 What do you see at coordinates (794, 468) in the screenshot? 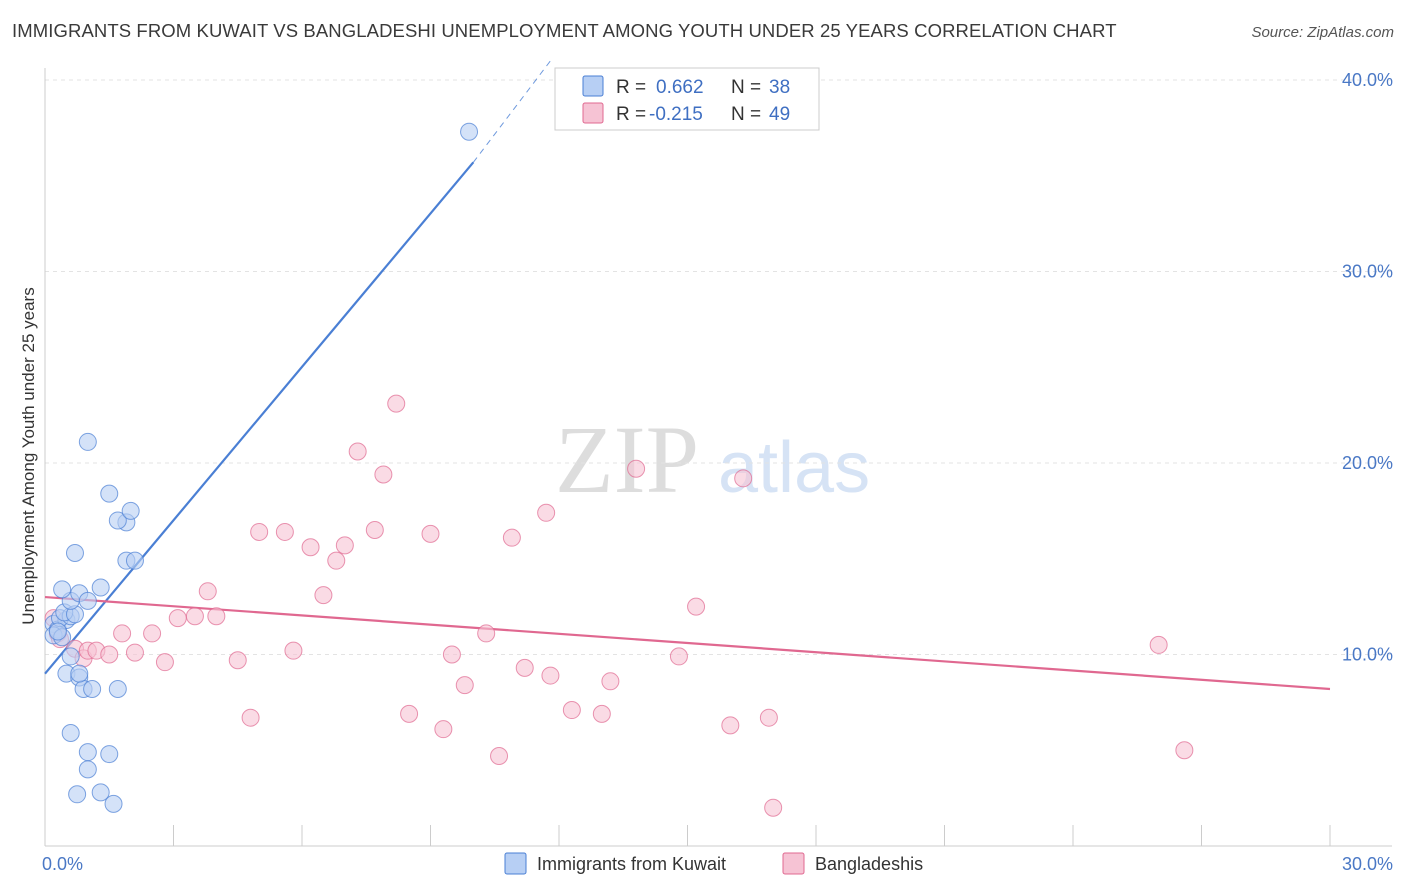
I see `watermark-atlas: atlas` at bounding box center [794, 468].